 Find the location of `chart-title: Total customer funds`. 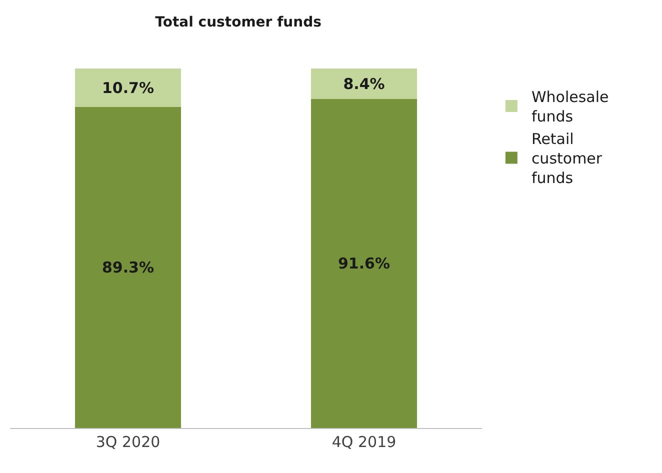

chart-title: Total customer funds is located at coordinates (238, 22).